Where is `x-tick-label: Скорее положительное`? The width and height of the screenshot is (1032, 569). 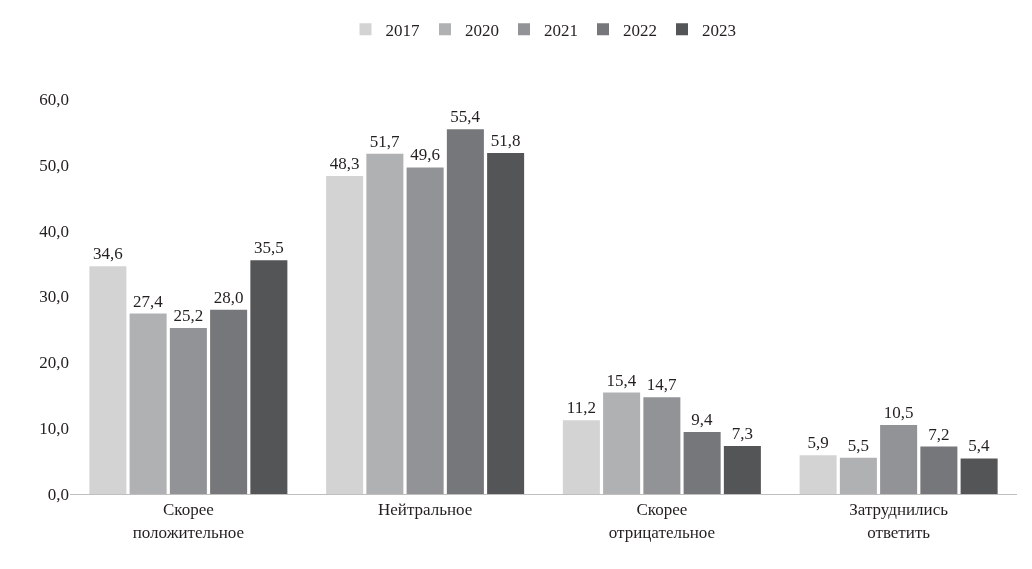
x-tick-label: Скорее положительное is located at coordinates (188, 521).